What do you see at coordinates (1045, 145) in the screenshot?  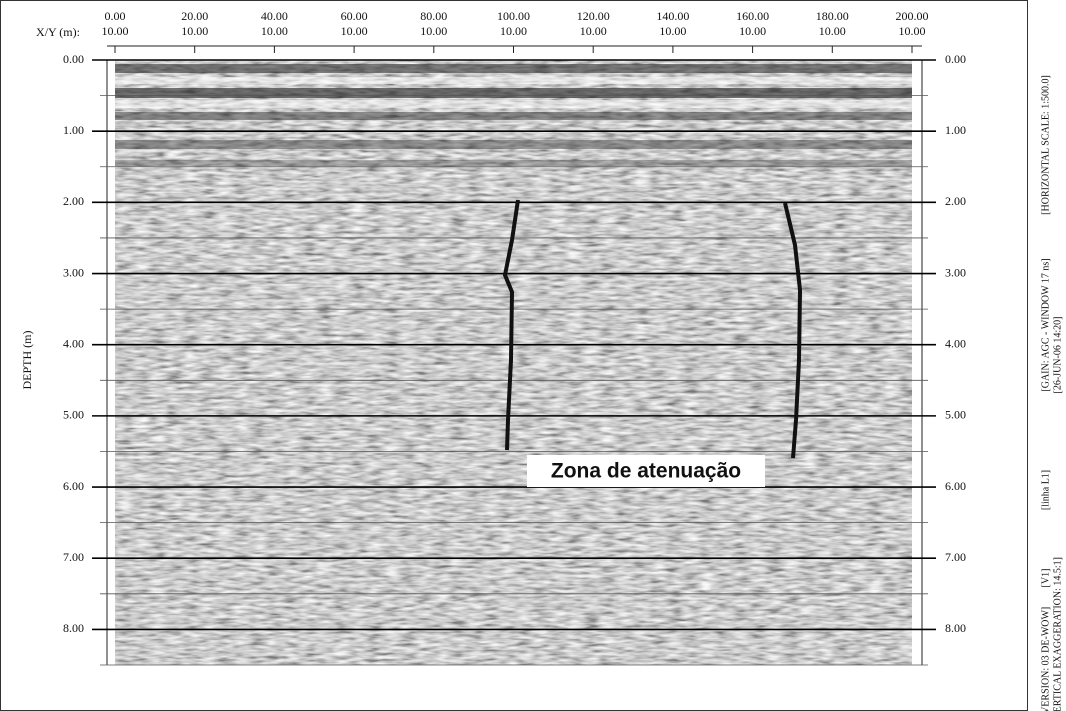 I see `info-text: [HORIZONTAL SCALE: 1:500.0]` at bounding box center [1045, 145].